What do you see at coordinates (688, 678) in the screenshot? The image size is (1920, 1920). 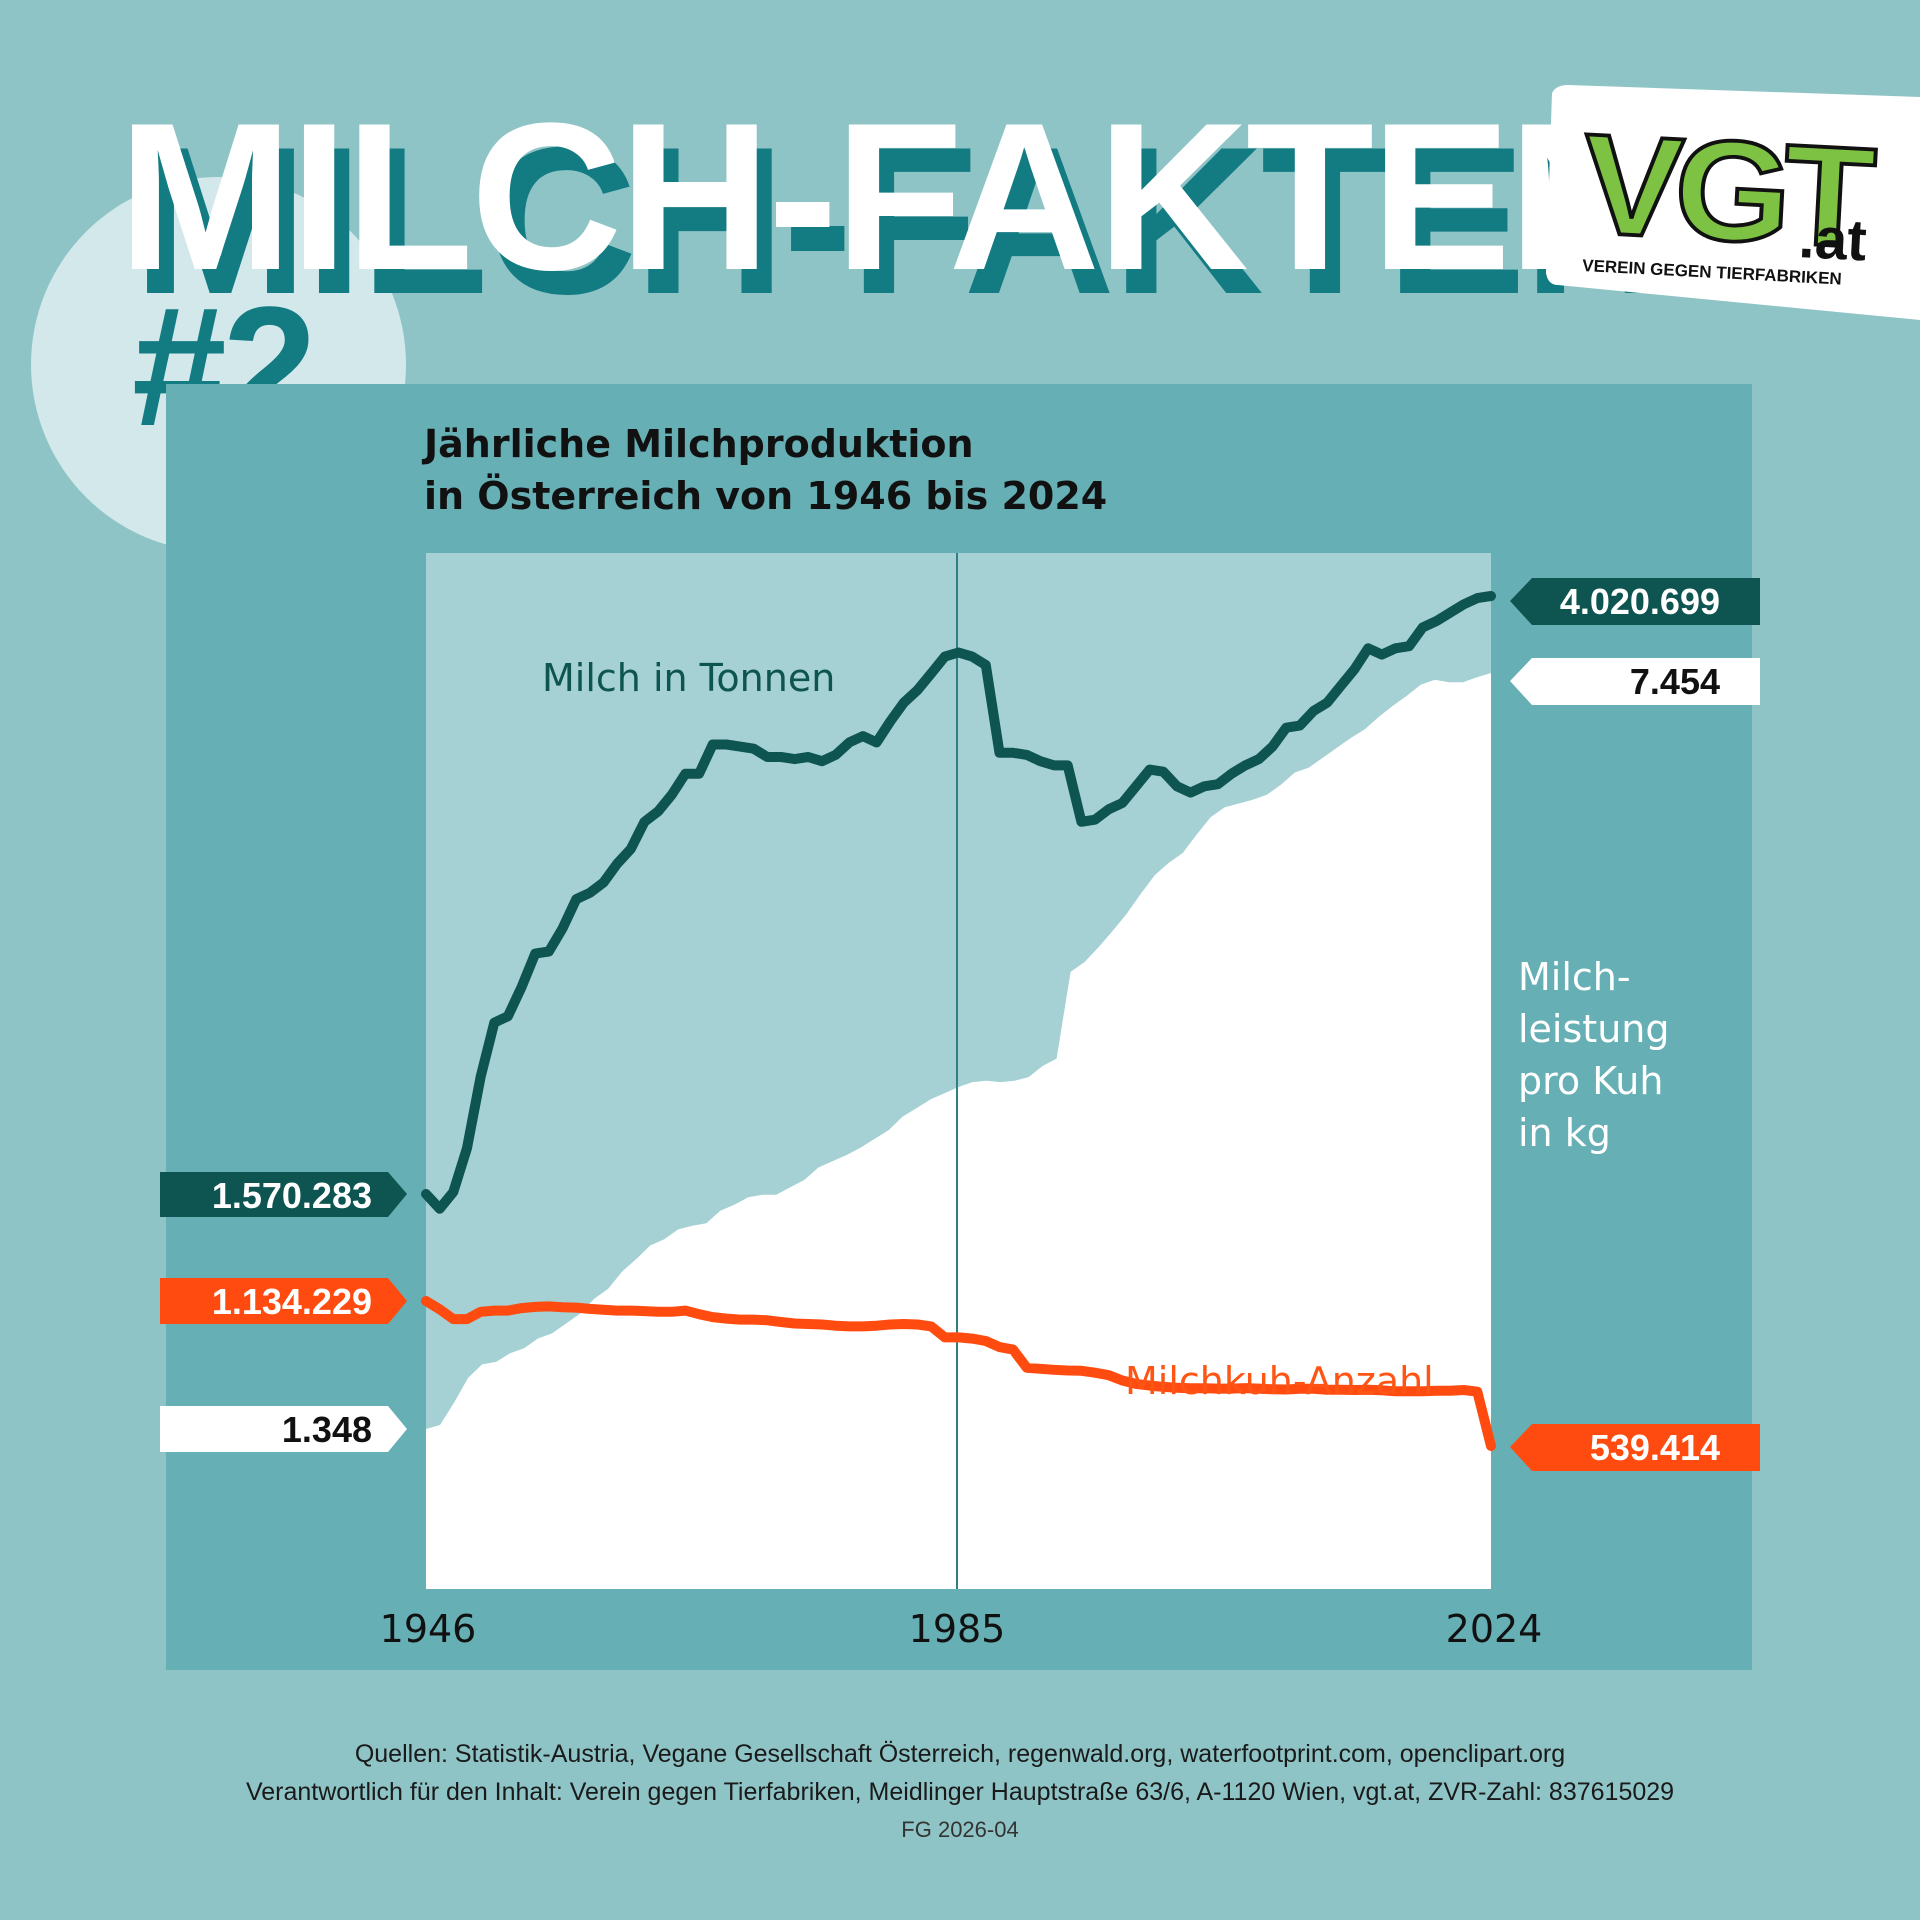 I see `series-label-milk: Milch in Tonnen` at bounding box center [688, 678].